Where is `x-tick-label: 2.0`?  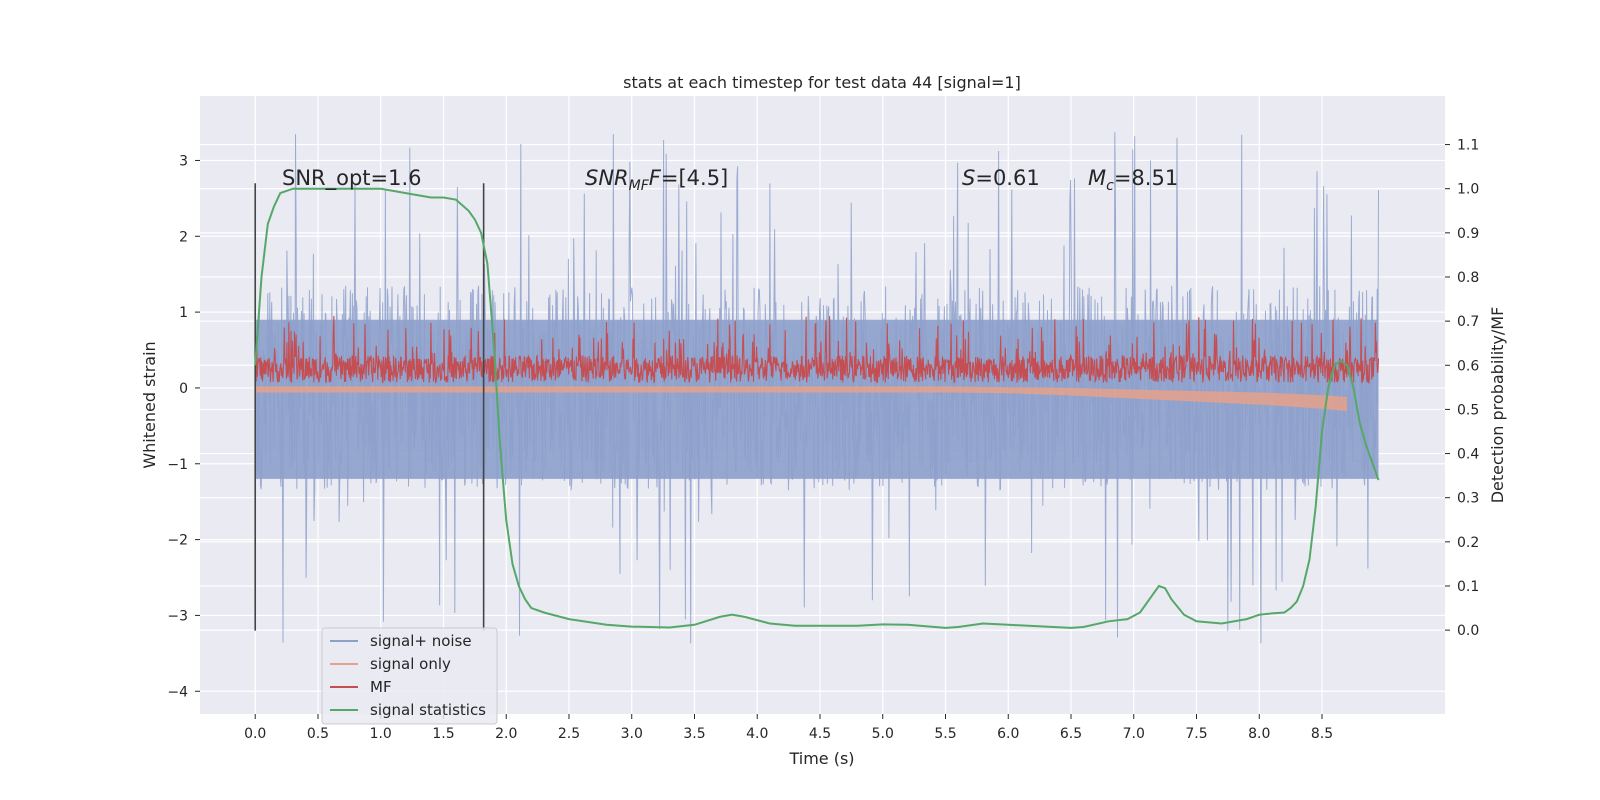 x-tick-label: 2.0 is located at coordinates (506, 734).